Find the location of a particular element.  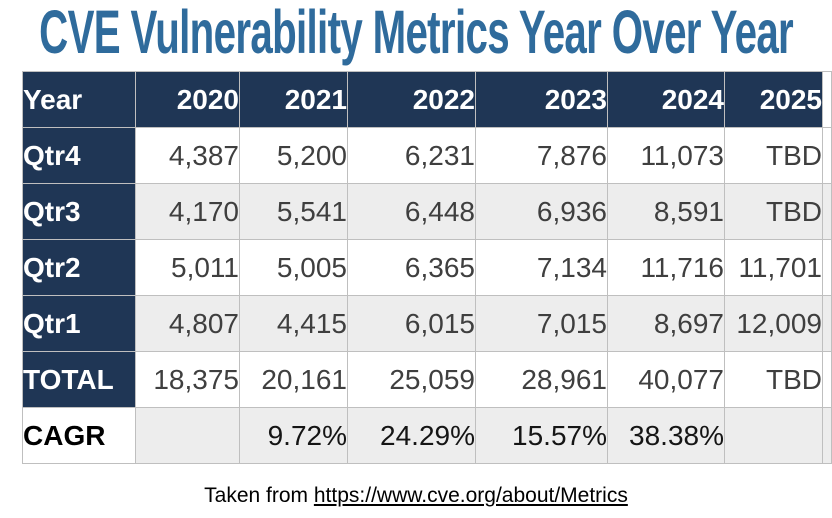

table-row-cagr: CAGR 9.72% 24.29% 15.57% 38.38% is located at coordinates (427, 435).